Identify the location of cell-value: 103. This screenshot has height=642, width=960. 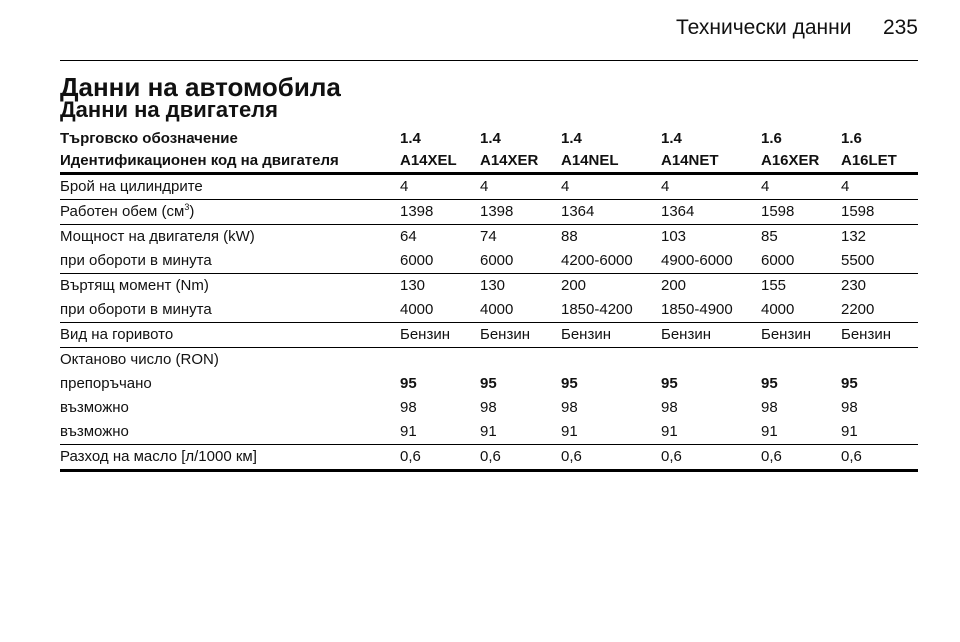
(674, 236).